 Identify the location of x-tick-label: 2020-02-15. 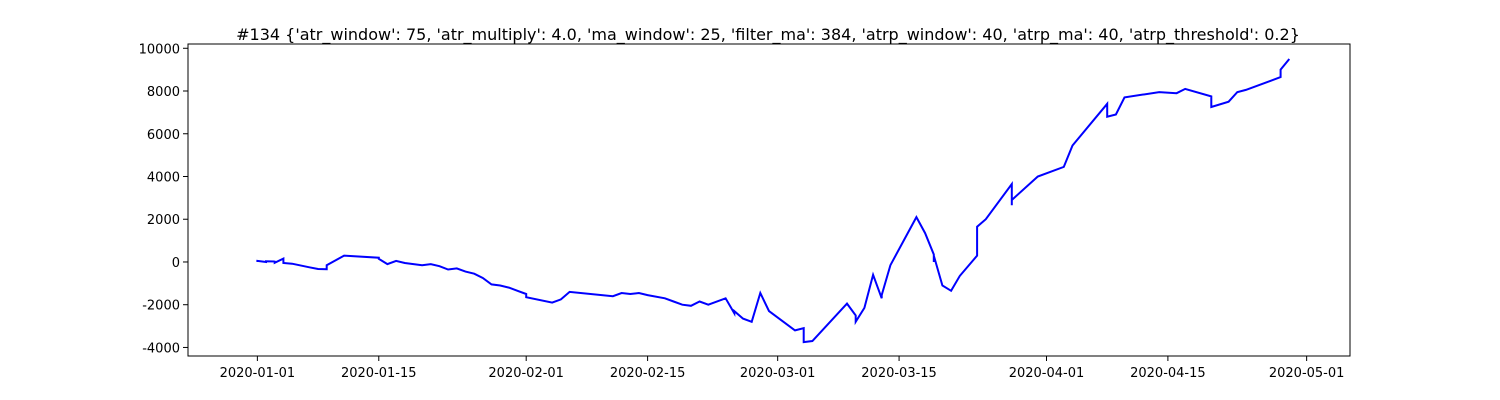
(648, 373).